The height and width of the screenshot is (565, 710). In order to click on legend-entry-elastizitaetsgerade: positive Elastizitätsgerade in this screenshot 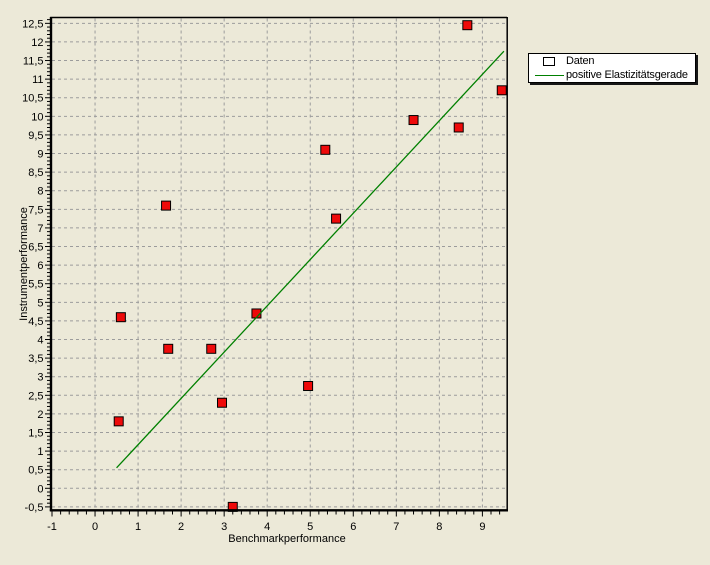, I will do `click(612, 75)`.